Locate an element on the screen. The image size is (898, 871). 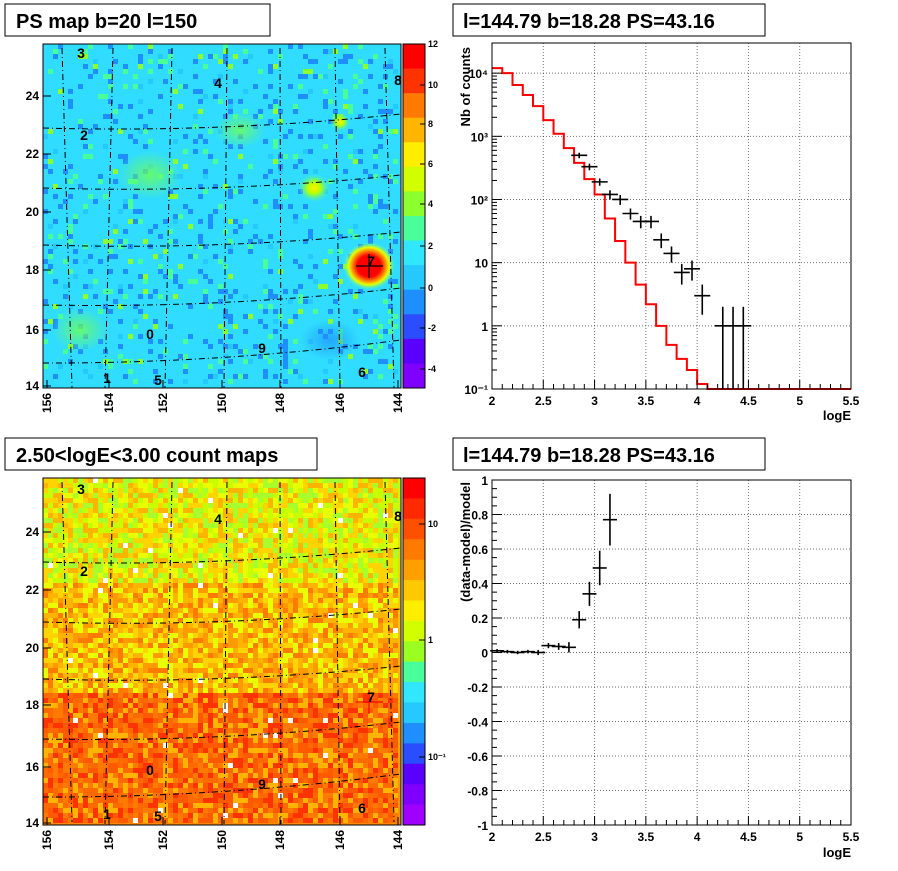
colorbar-label: 2 is located at coordinates (430, 246).